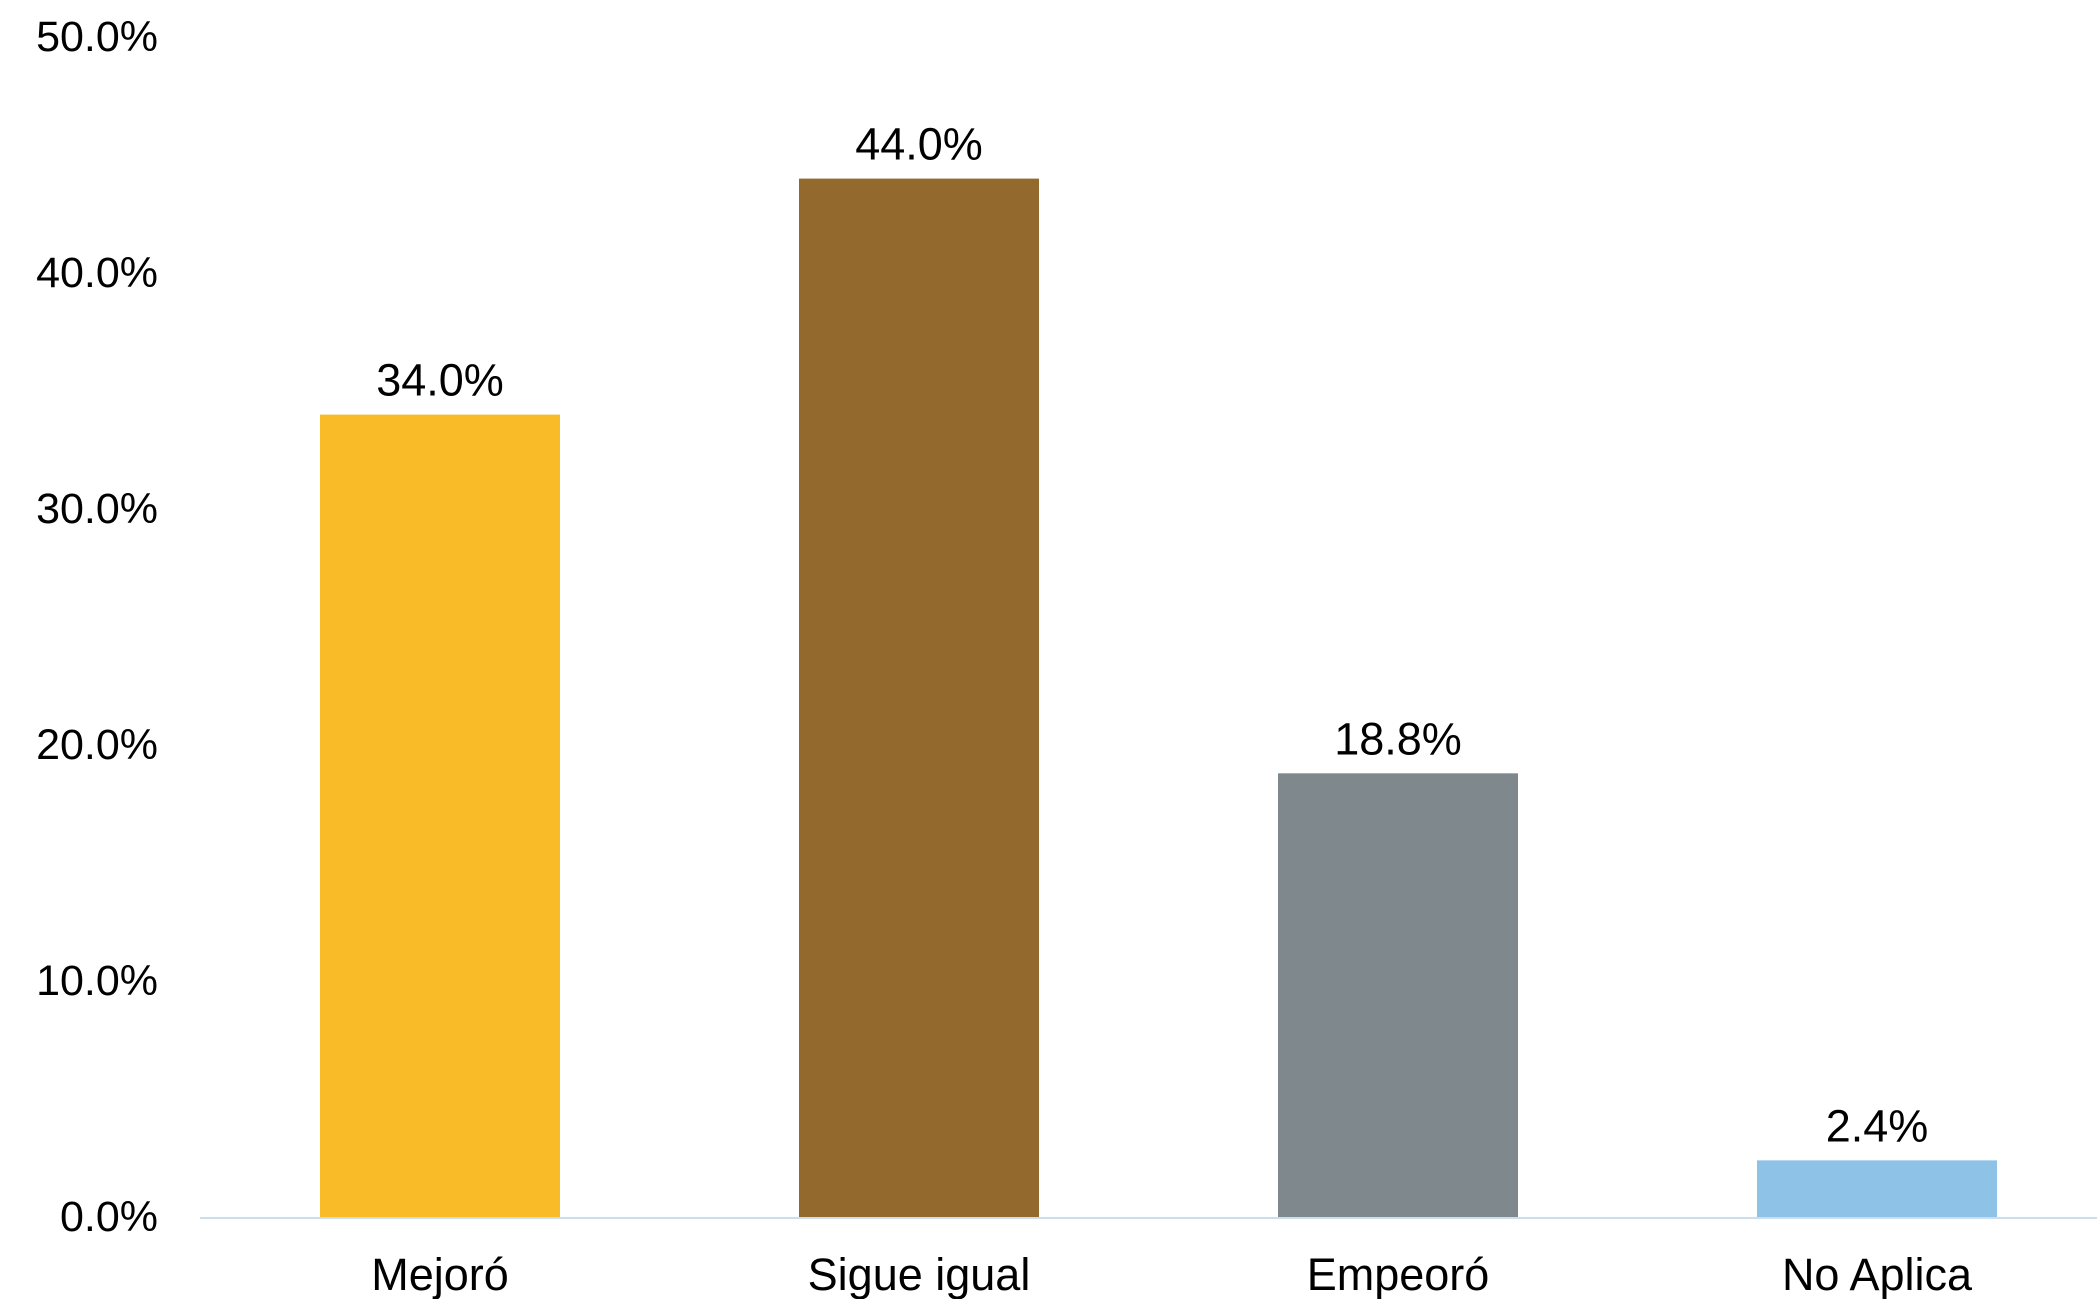 Image resolution: width=2097 pixels, height=1304 pixels. Describe the element at coordinates (97, 509) in the screenshot. I see `y-tick-label: 30.0%` at that location.